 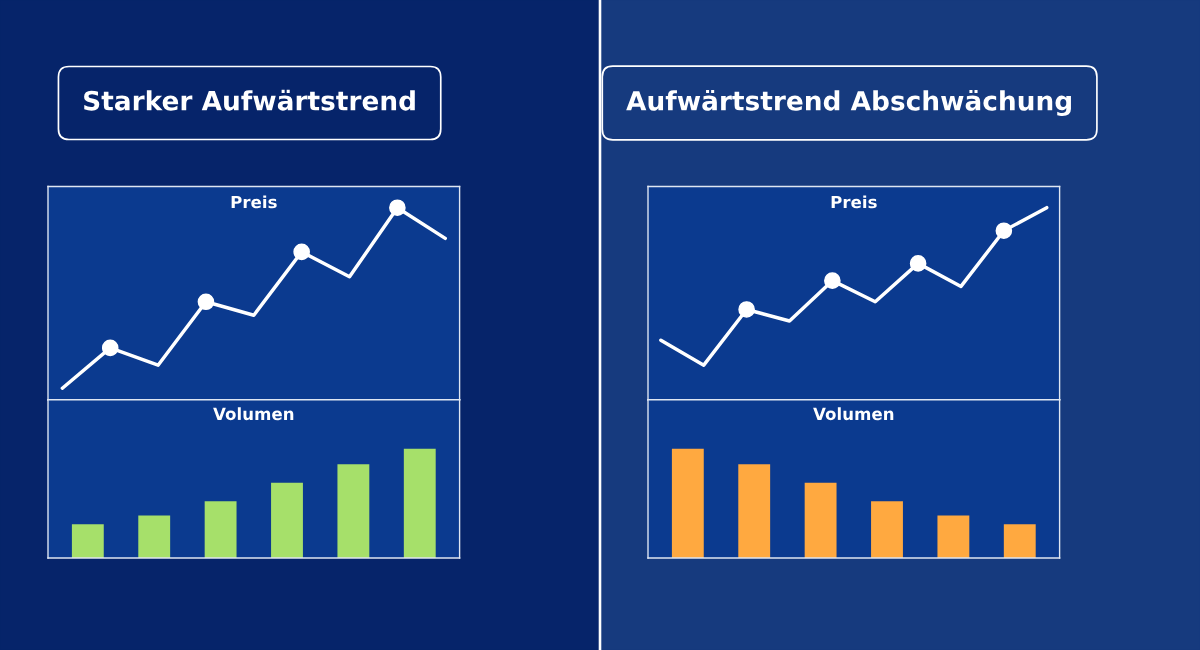 I want to click on text: Starker Aufwärtstrend, so click(x=249, y=100).